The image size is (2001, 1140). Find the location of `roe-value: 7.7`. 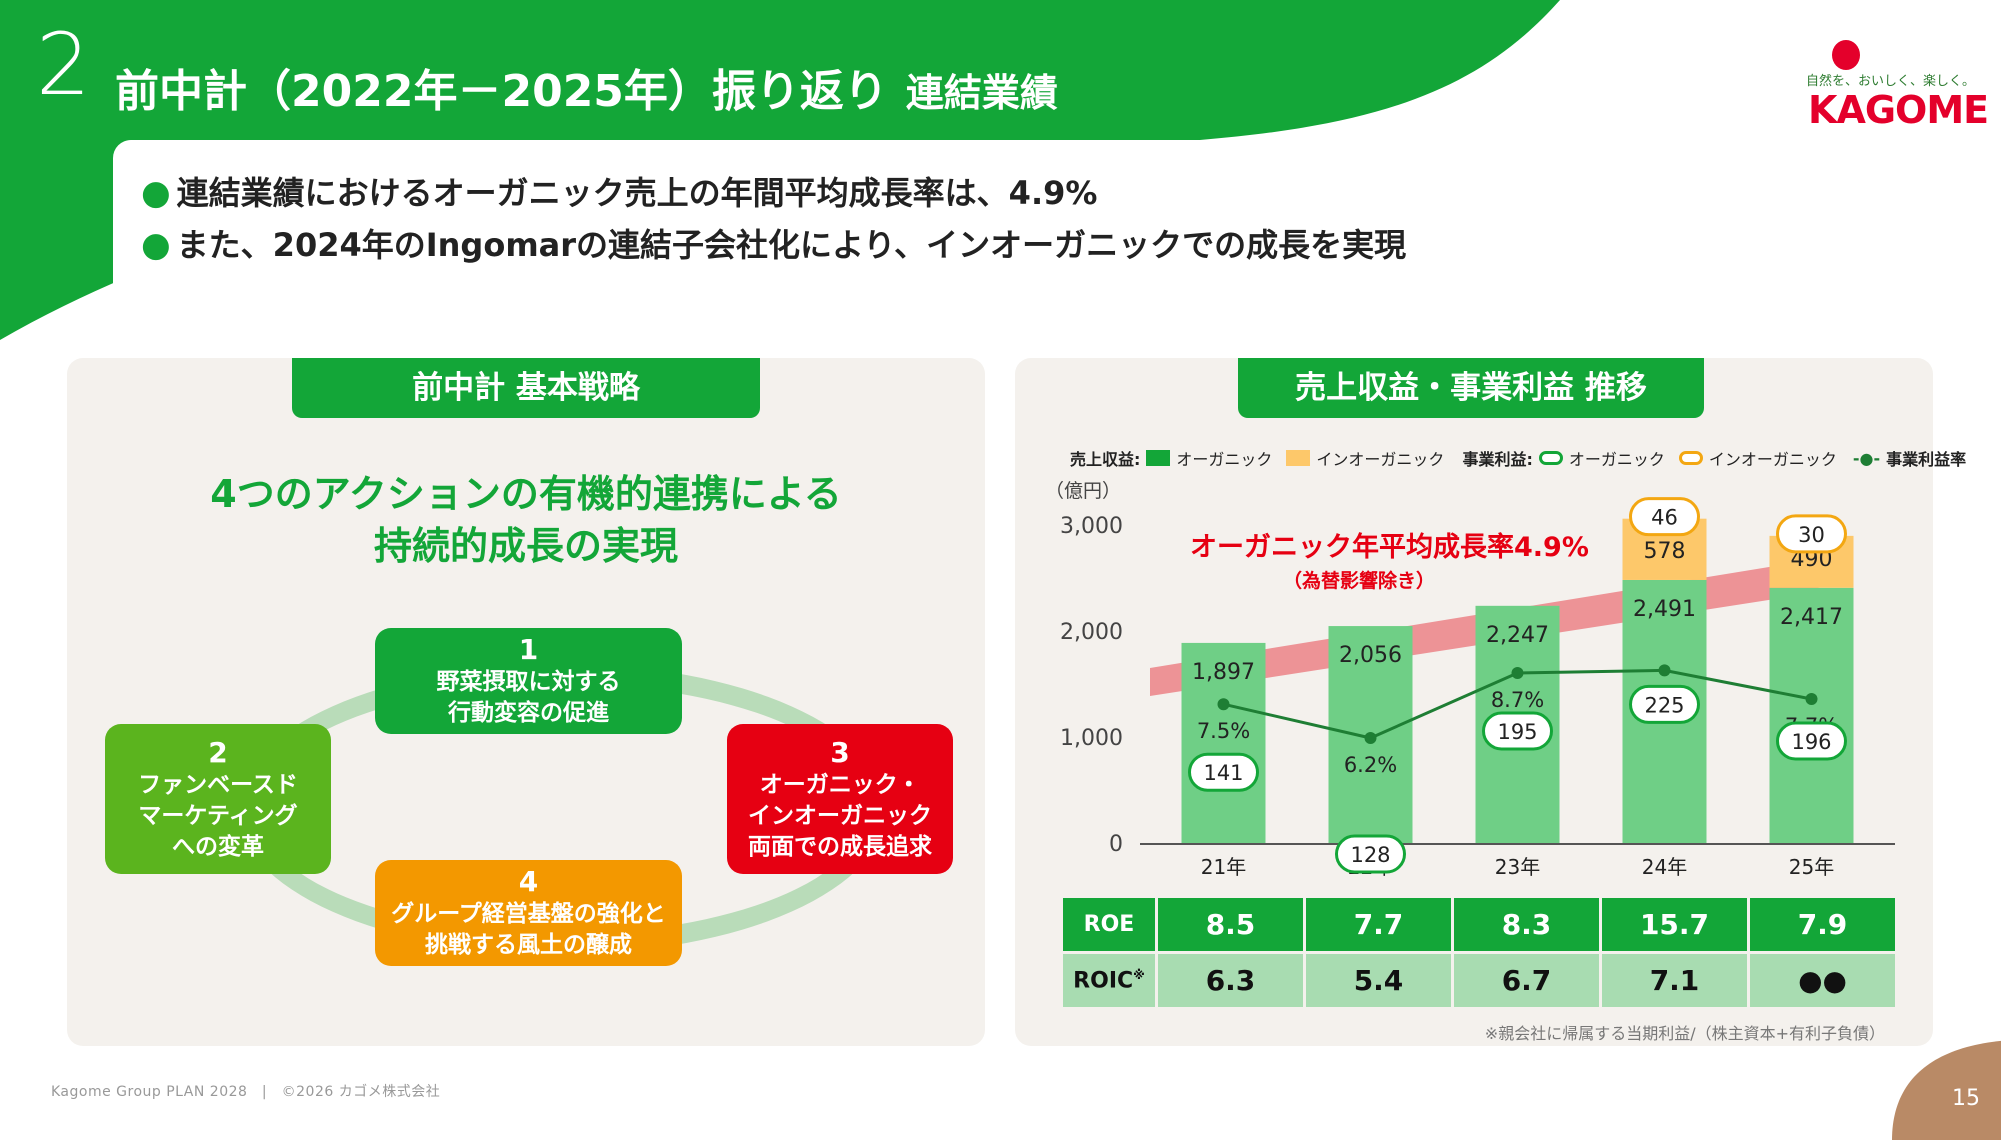

roe-value: 7.7 is located at coordinates (1378, 924).